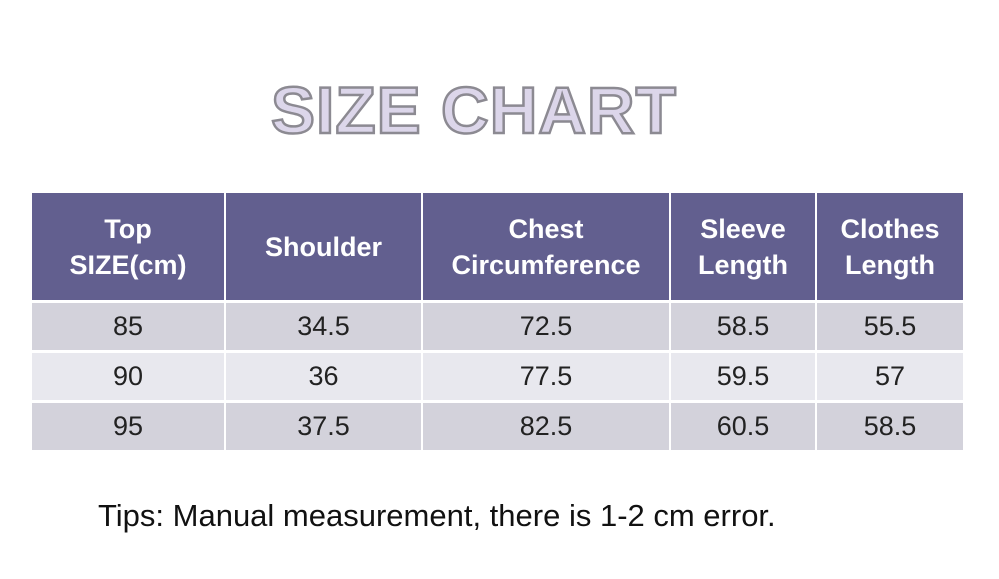 The width and height of the screenshot is (999, 579). What do you see at coordinates (474, 110) in the screenshot?
I see `title: SIZE CHART` at bounding box center [474, 110].